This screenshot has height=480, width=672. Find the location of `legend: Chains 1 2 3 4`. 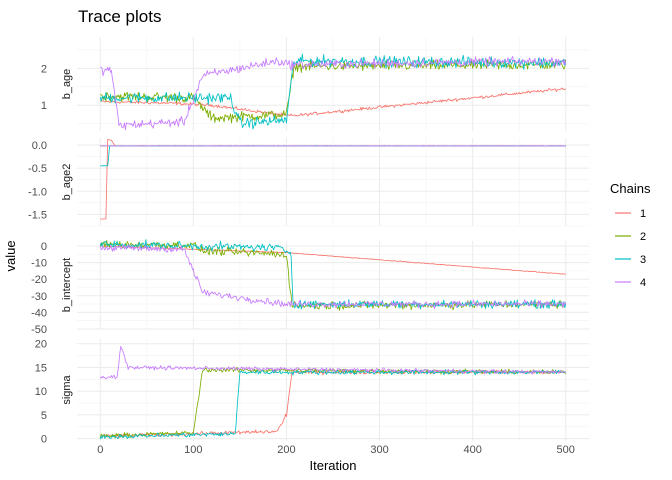

legend: Chains 1 2 3 4 is located at coordinates (630, 235).